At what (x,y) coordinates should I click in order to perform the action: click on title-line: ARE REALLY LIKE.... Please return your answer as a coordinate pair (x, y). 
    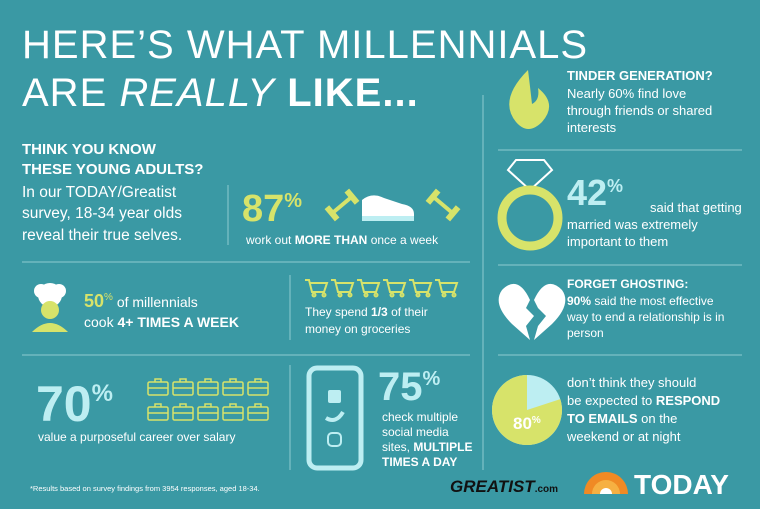
    Looking at the image, I should click on (220, 93).